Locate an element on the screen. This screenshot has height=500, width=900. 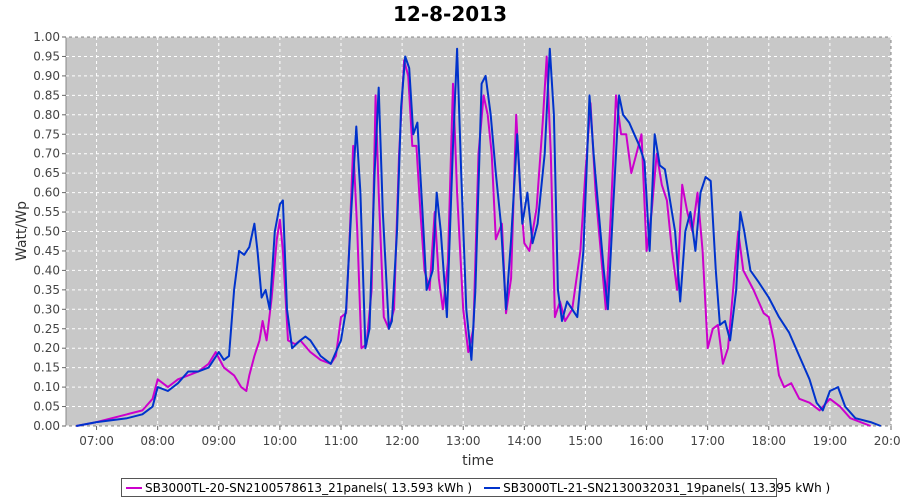
y-tick-label: 0.70 is located at coordinates (46, 154).